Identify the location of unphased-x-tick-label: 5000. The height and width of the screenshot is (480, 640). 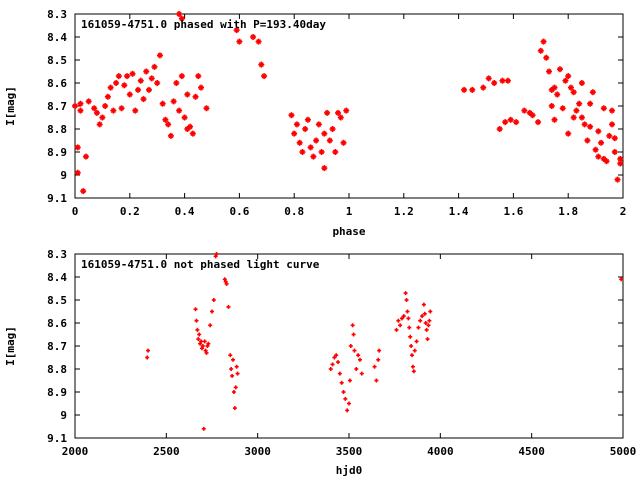
(623, 451).